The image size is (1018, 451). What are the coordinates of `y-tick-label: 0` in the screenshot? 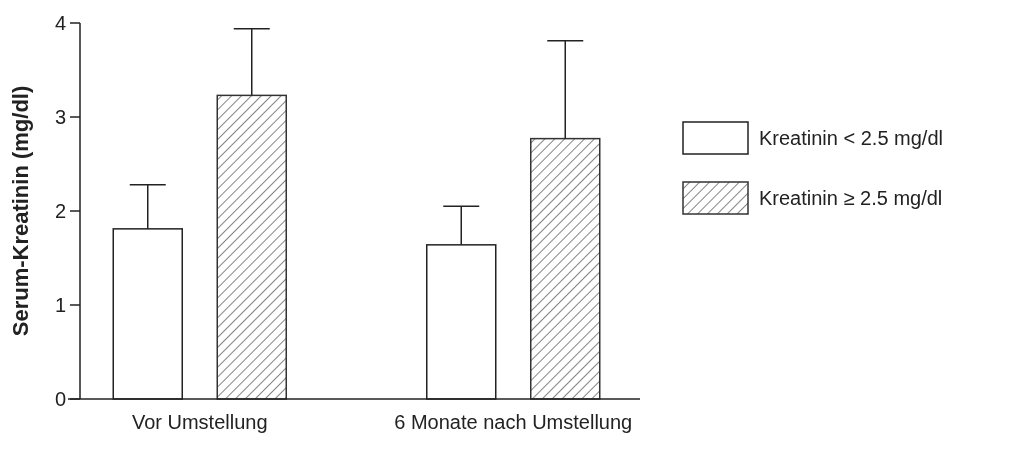 It's located at (60, 399).